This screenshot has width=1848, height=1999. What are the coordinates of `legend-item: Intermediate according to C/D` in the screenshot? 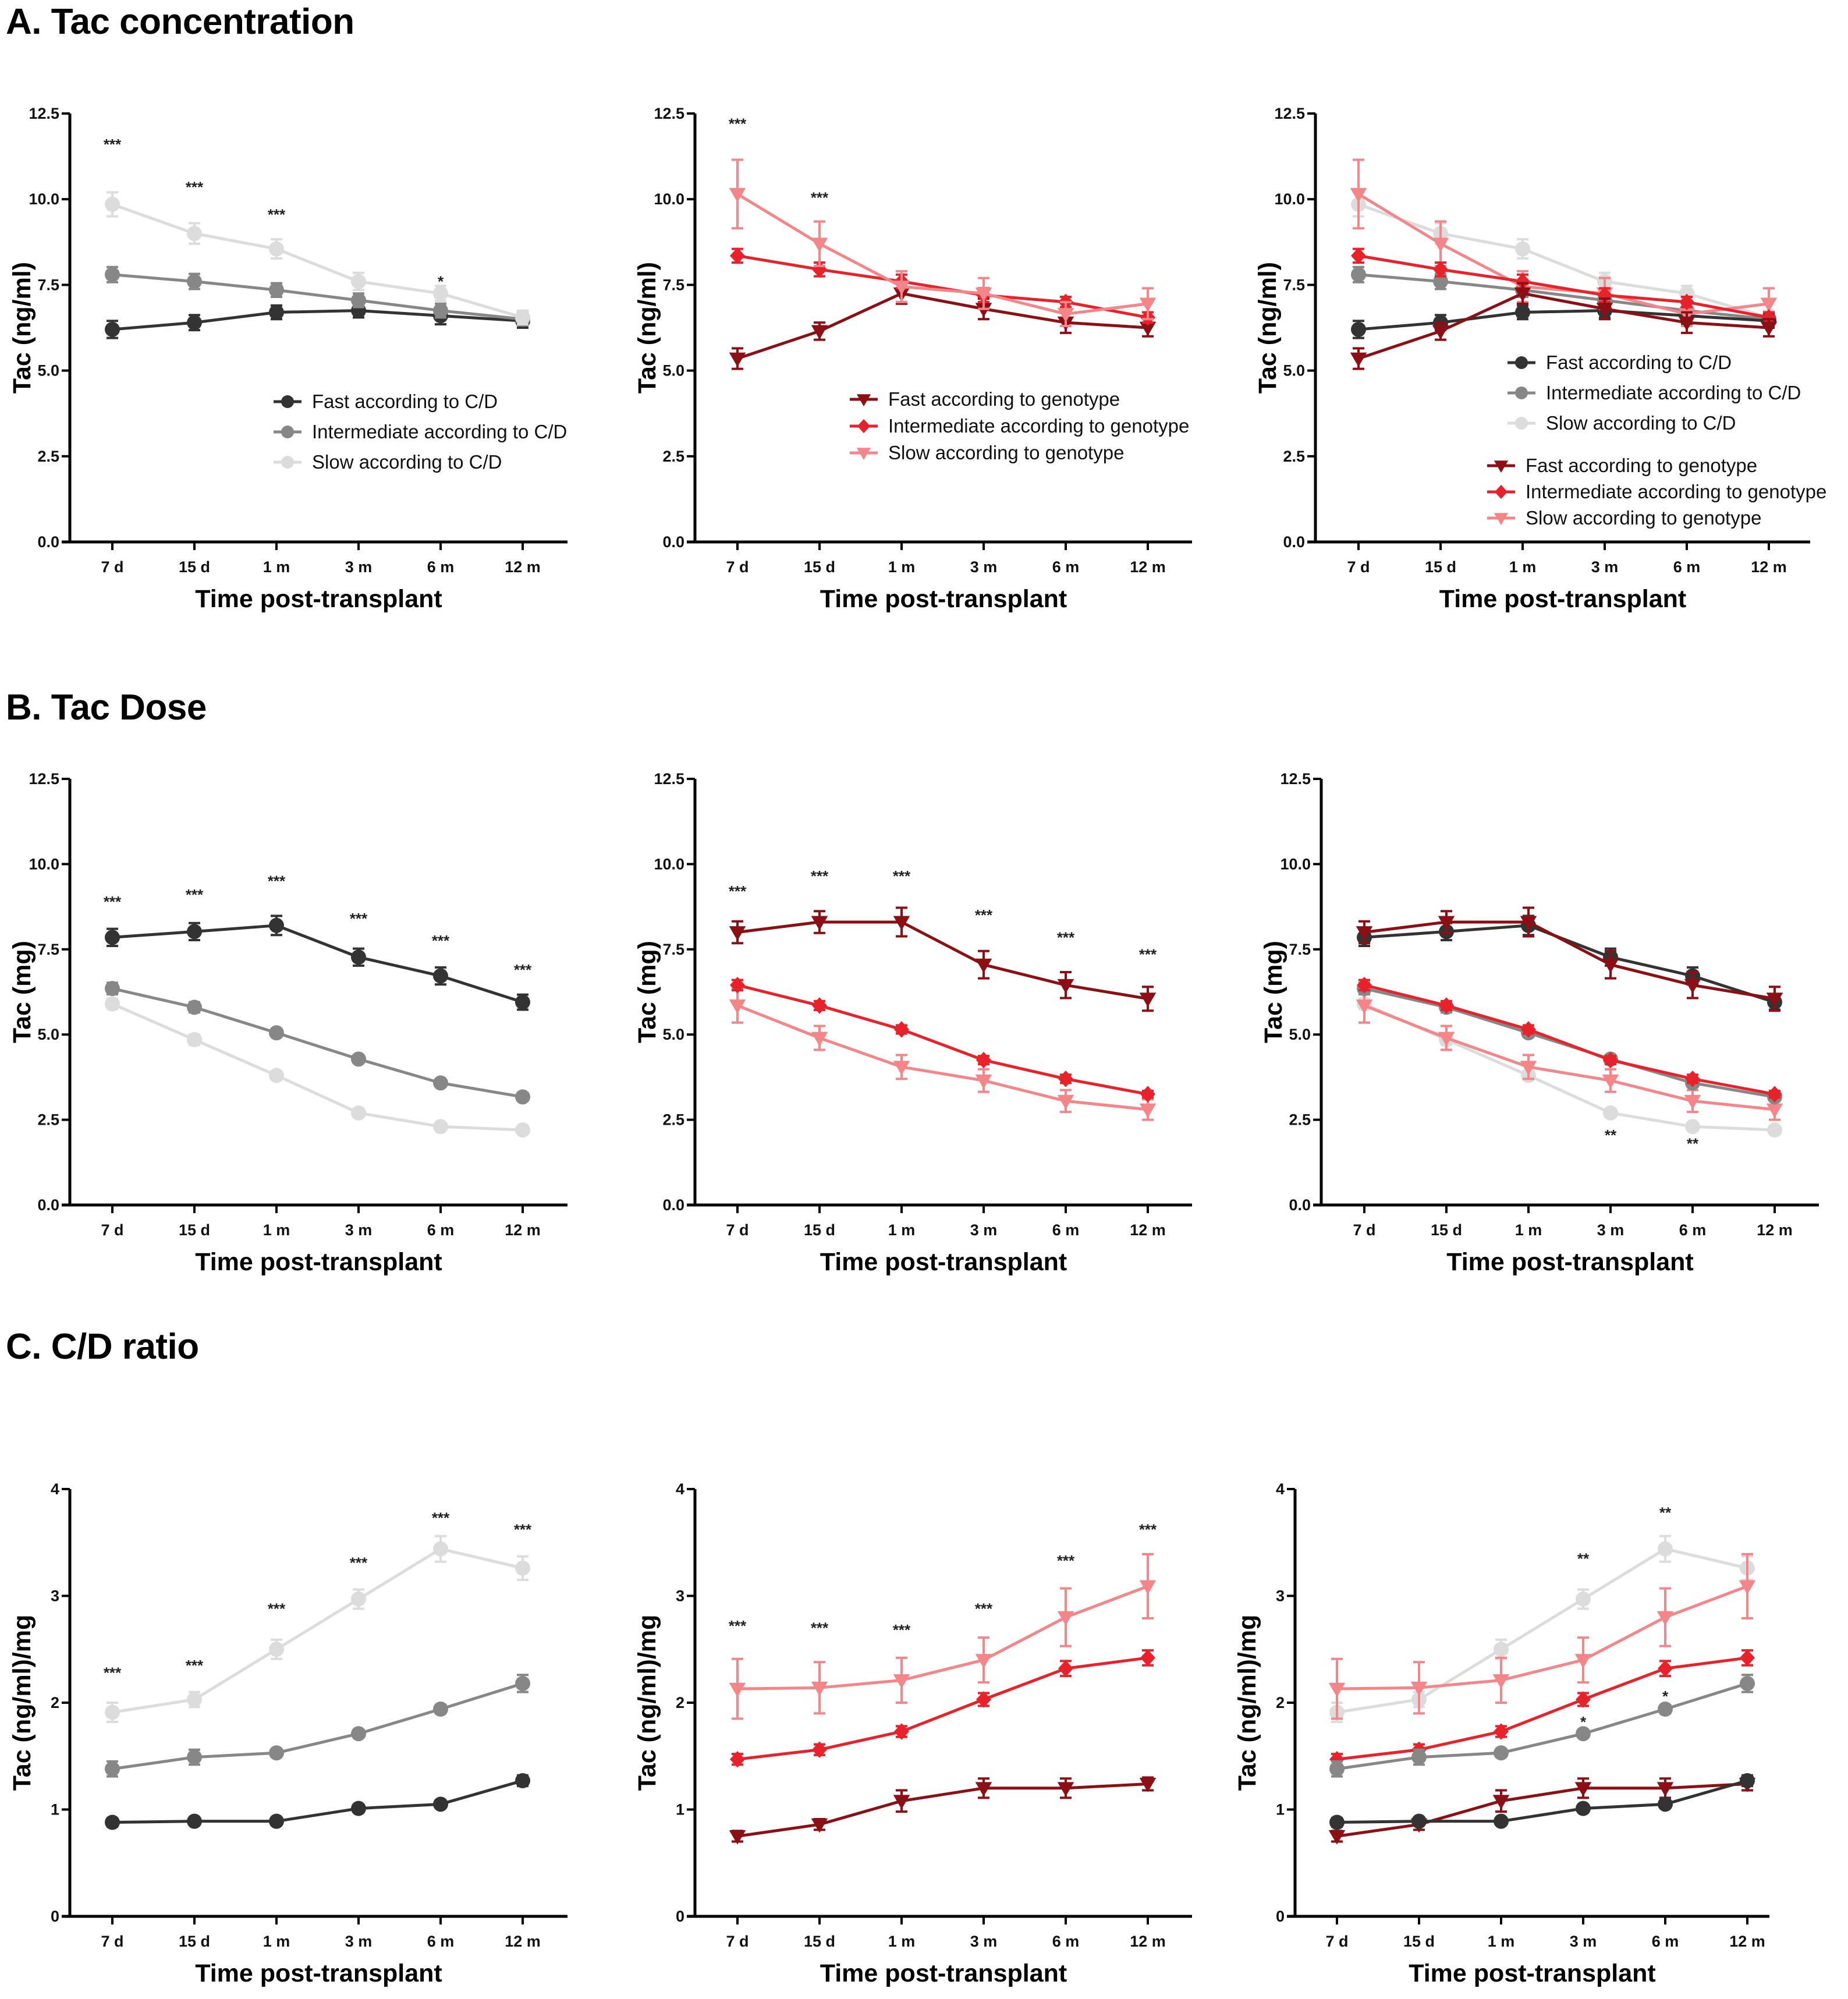 It's located at (1654, 393).